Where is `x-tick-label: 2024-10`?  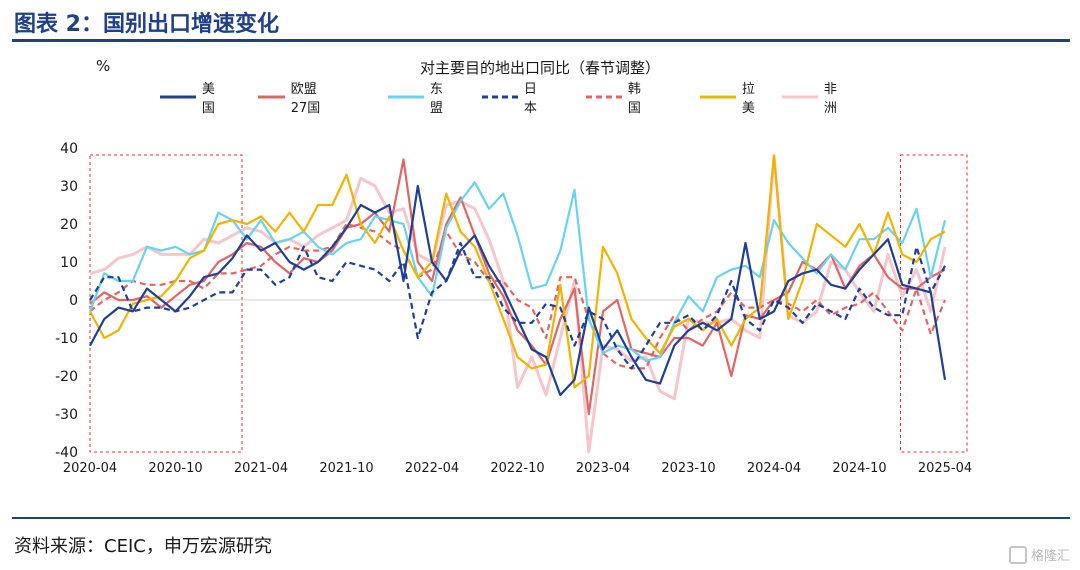
x-tick-label: 2024-10 is located at coordinates (859, 468).